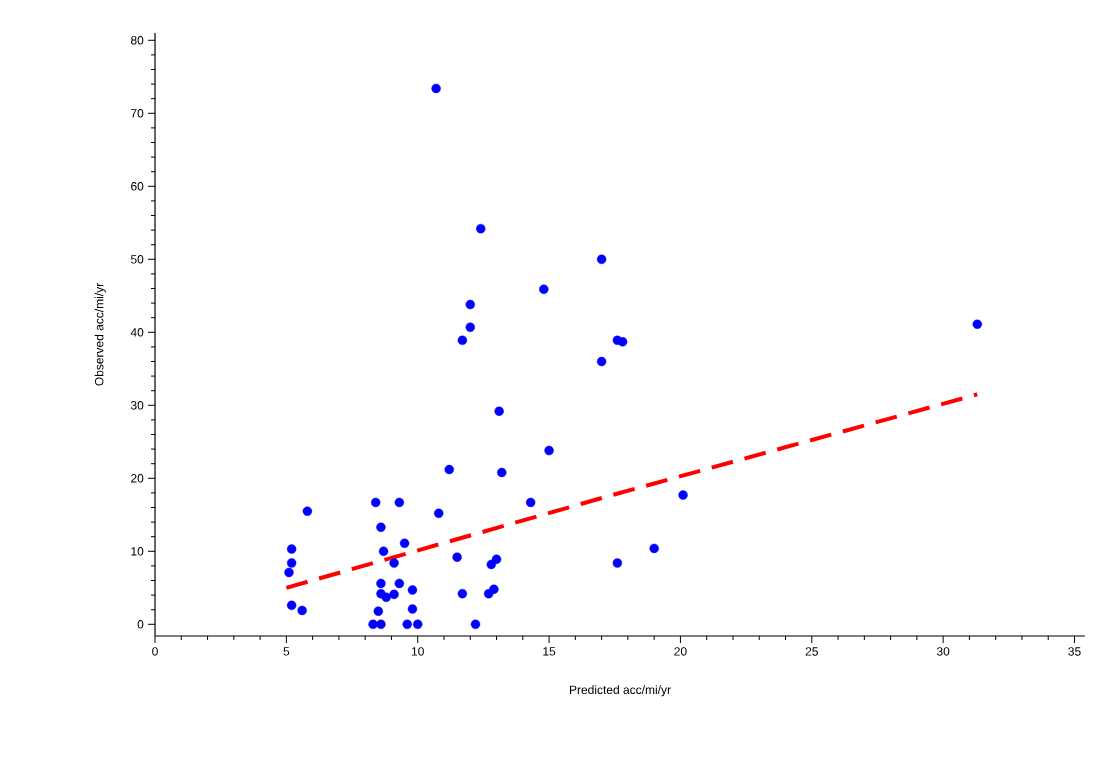  I want to click on x-tick-label: 20, so click(680, 651).